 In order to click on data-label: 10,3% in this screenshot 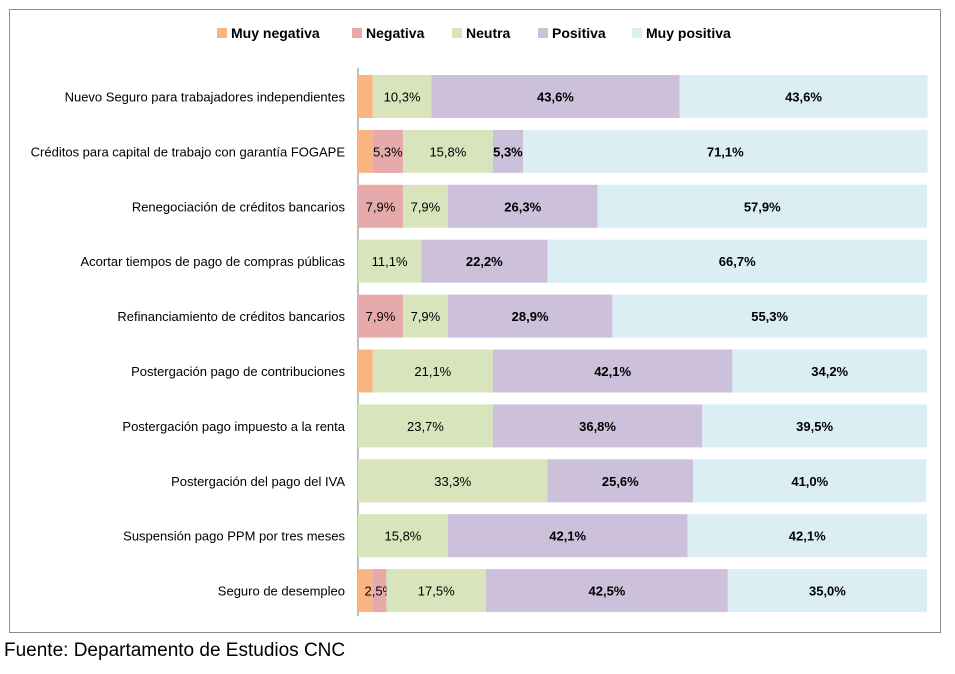, I will do `click(402, 97)`.